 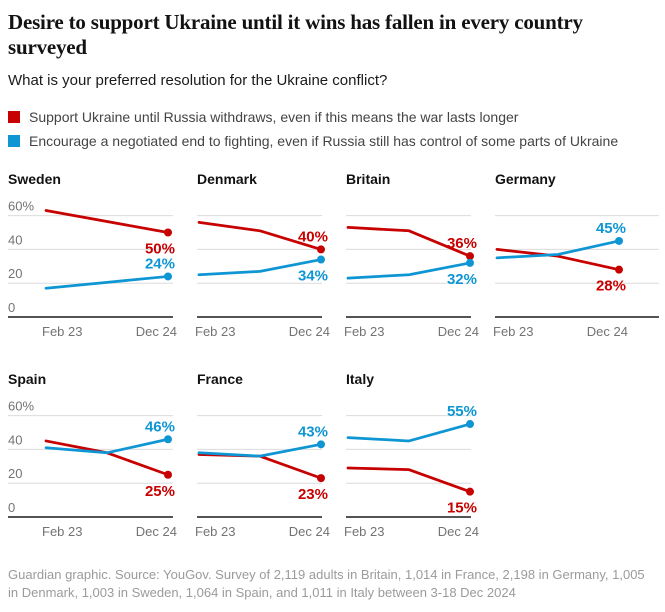 What do you see at coordinates (313, 431) in the screenshot?
I see `blue-value-label: 43%` at bounding box center [313, 431].